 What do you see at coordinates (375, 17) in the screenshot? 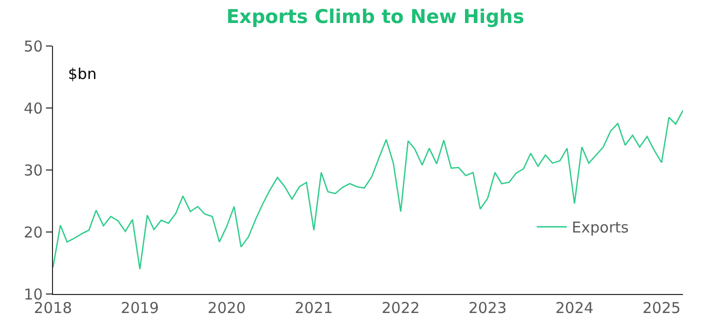
I see `chart-title: Exports Climb to New Highs` at bounding box center [375, 17].